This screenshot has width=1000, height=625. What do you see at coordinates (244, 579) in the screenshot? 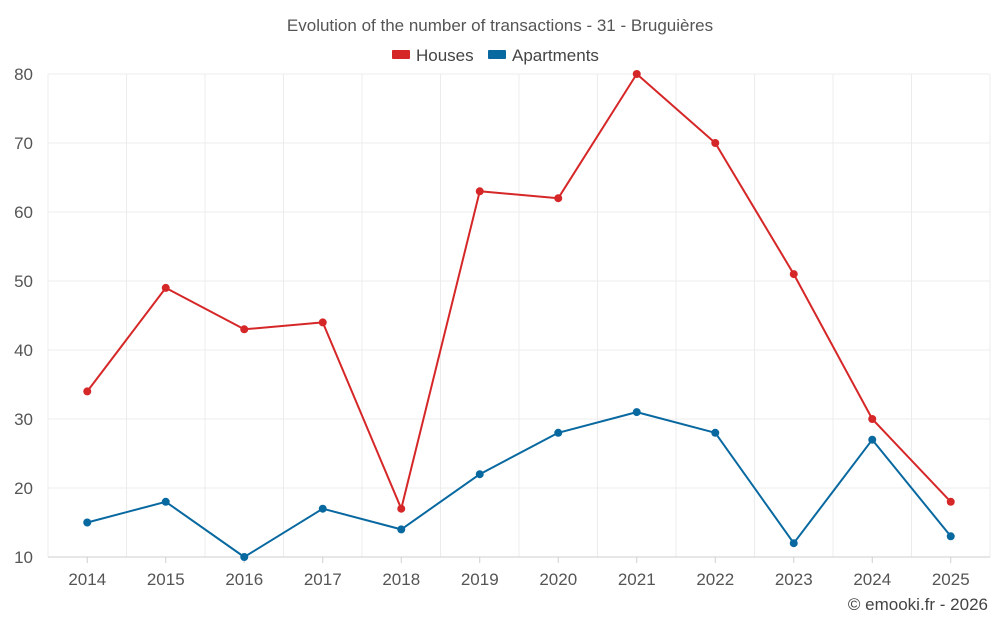
I see `x-tick-label: 2016` at bounding box center [244, 579].